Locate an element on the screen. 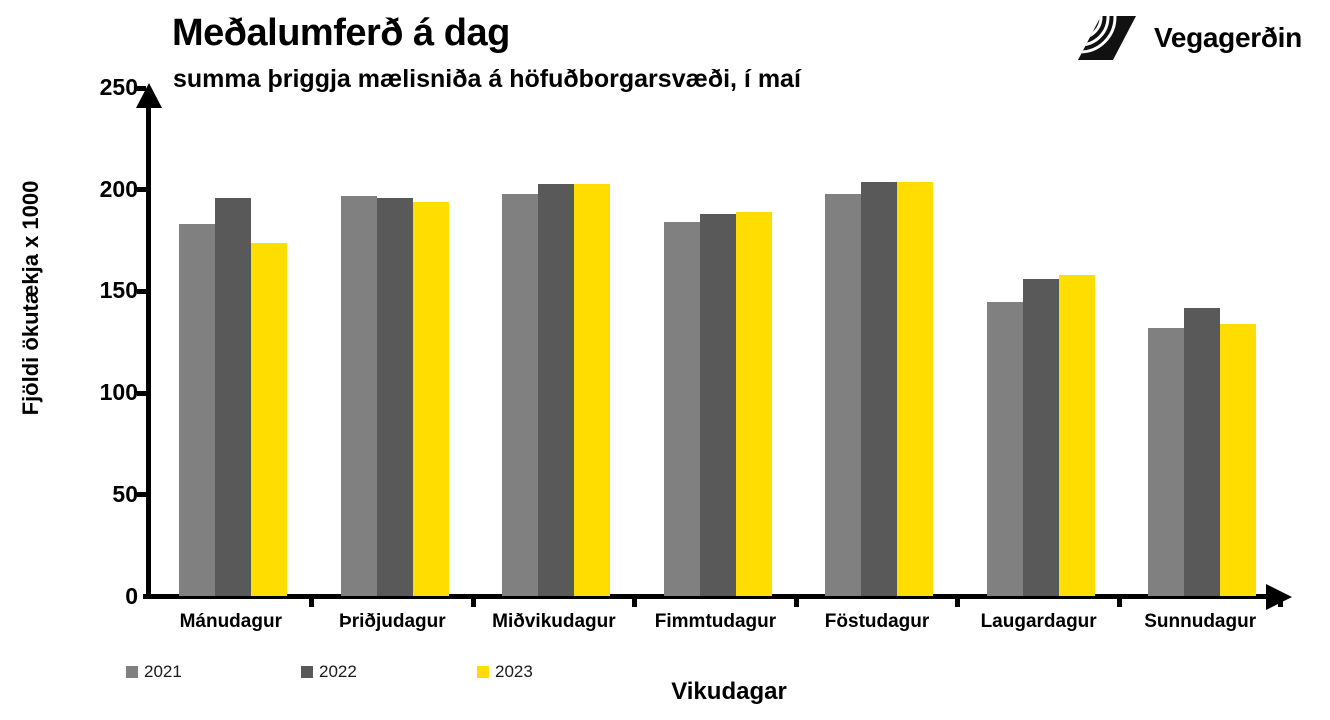 Image resolution: width=1330 pixels, height=720 pixels. y-tick-label-50: 50 is located at coordinates (125, 493).